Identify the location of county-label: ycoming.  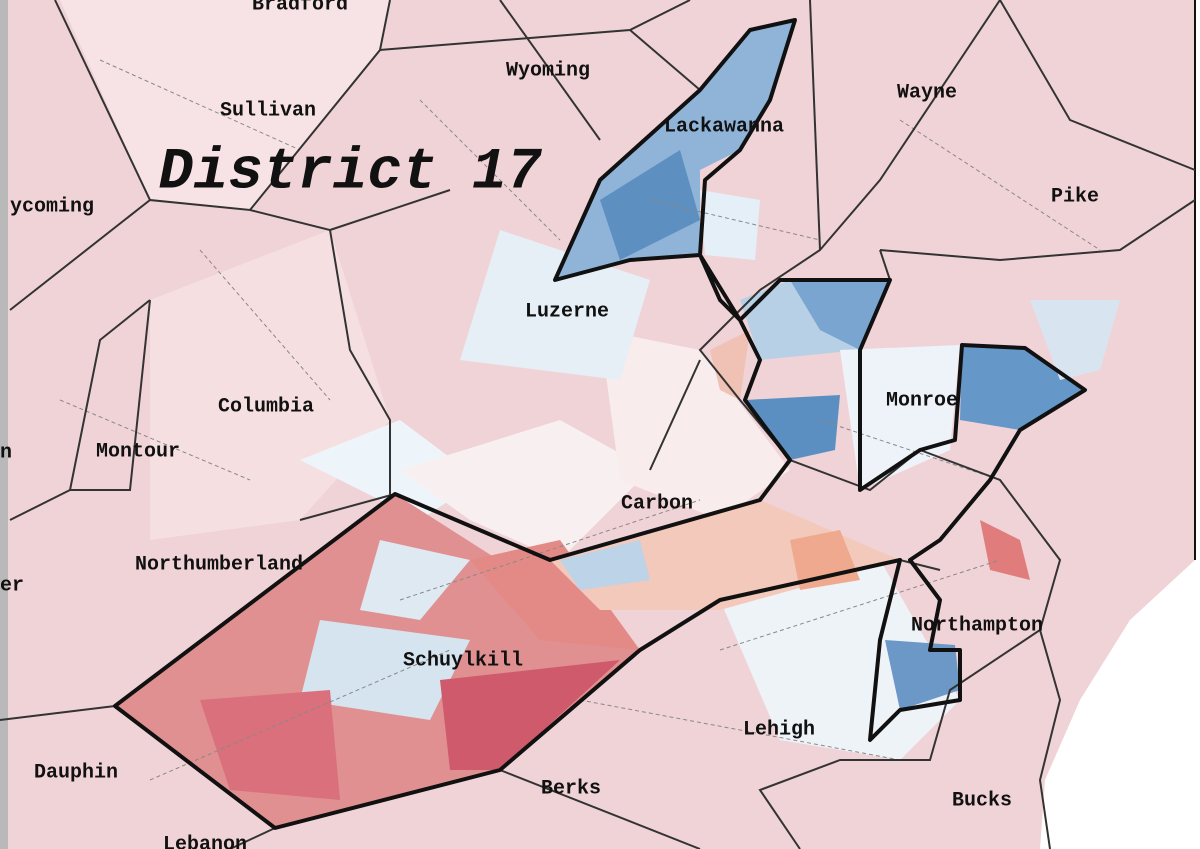
(52, 206).